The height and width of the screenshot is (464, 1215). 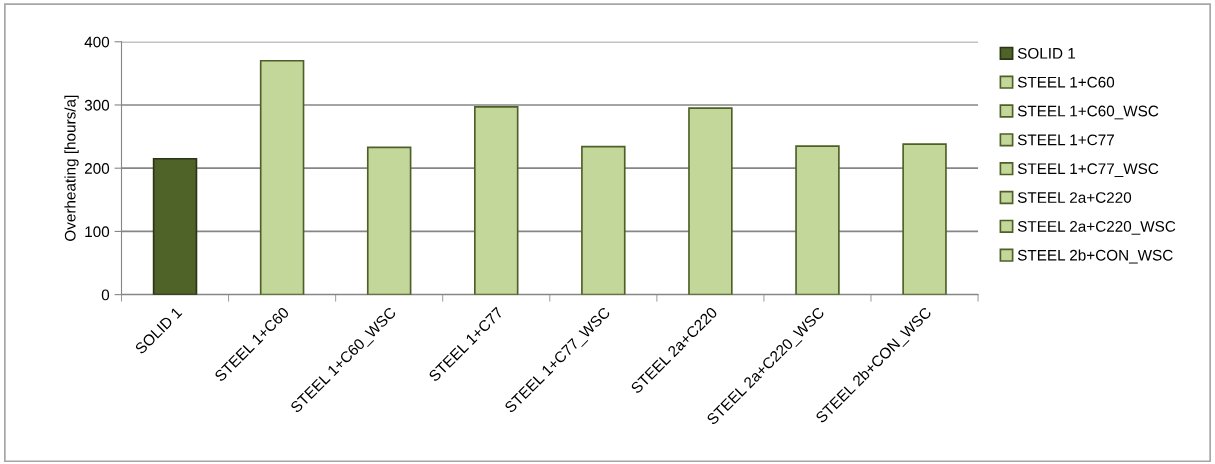 I want to click on legend-label: STEEL 1+C77, so click(x=1065, y=140).